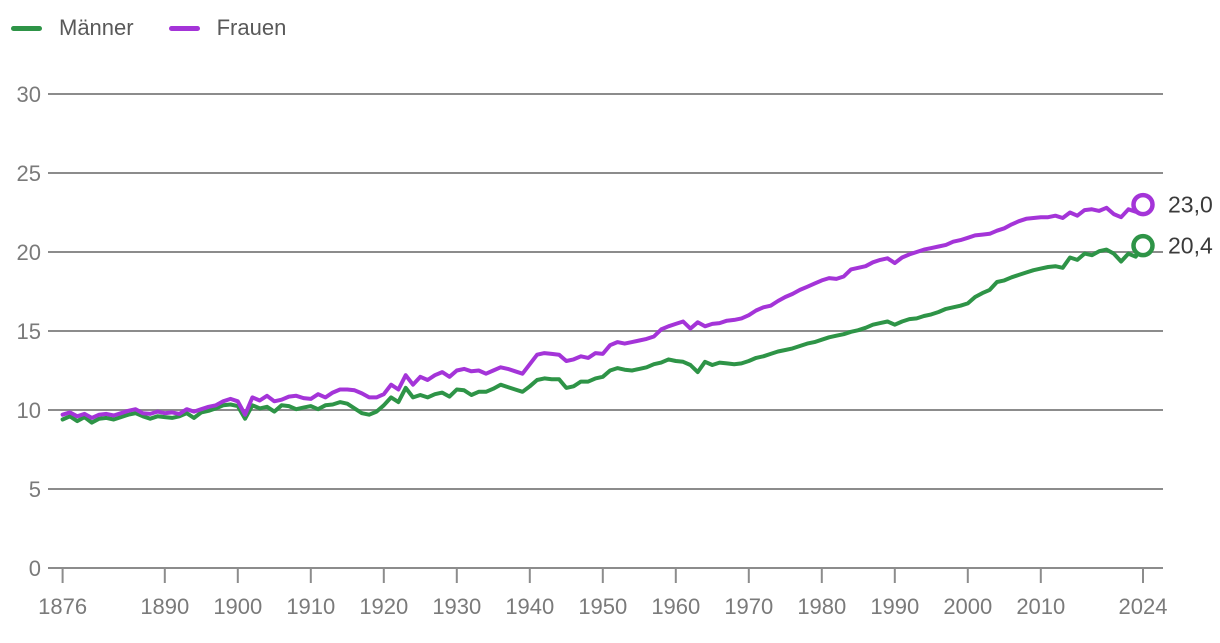 This screenshot has height=643, width=1220. I want to click on x-tick-label: 1980, so click(821, 606).